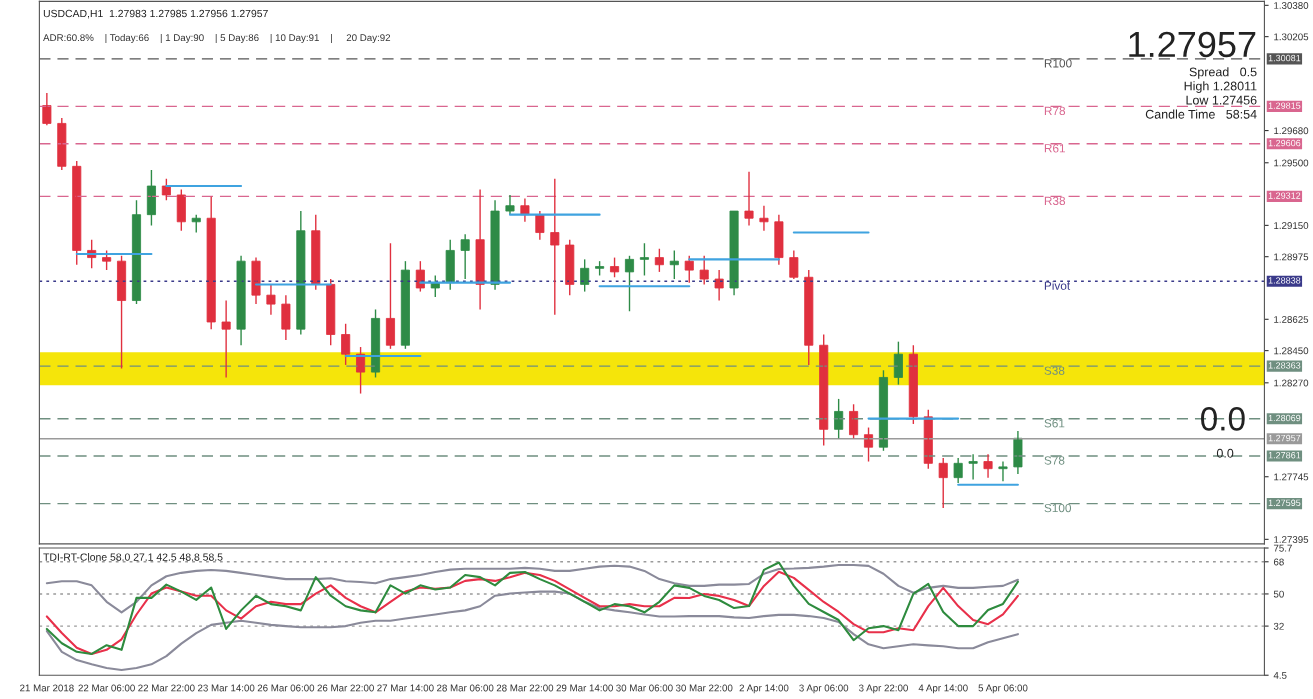 The height and width of the screenshot is (699, 1313). Describe the element at coordinates (217, 38) in the screenshot. I see `text: ADR:60.8% | Today:66 | 1 Day:90 | 5 Day:86 | 10 Day:91 | 20 Day:92` at that location.